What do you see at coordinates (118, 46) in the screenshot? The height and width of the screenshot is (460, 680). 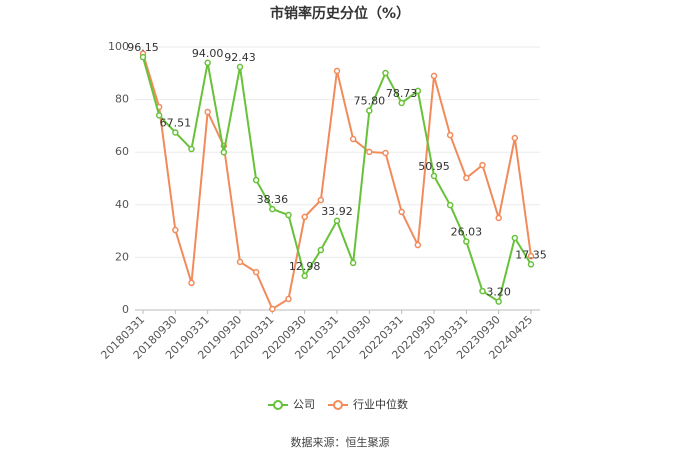 I see `y-tick-label: 100` at bounding box center [118, 46].